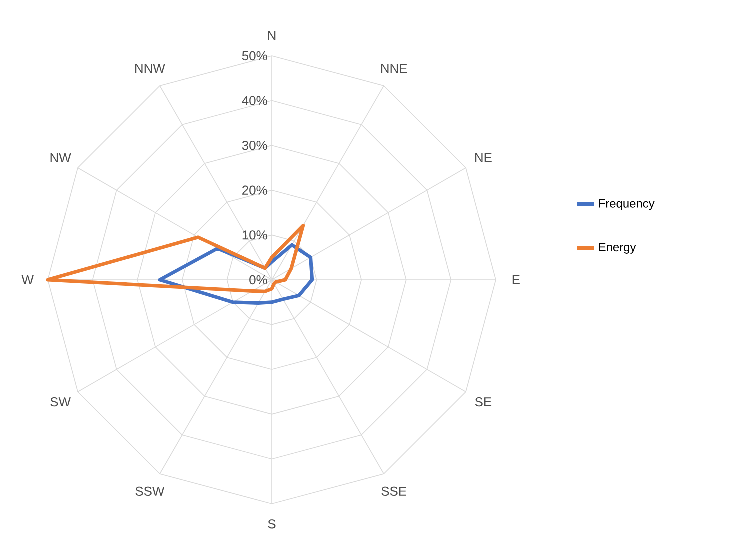 The image size is (754, 540). Describe the element at coordinates (255, 145) in the screenshot. I see `y-tick-label: 30%` at that location.